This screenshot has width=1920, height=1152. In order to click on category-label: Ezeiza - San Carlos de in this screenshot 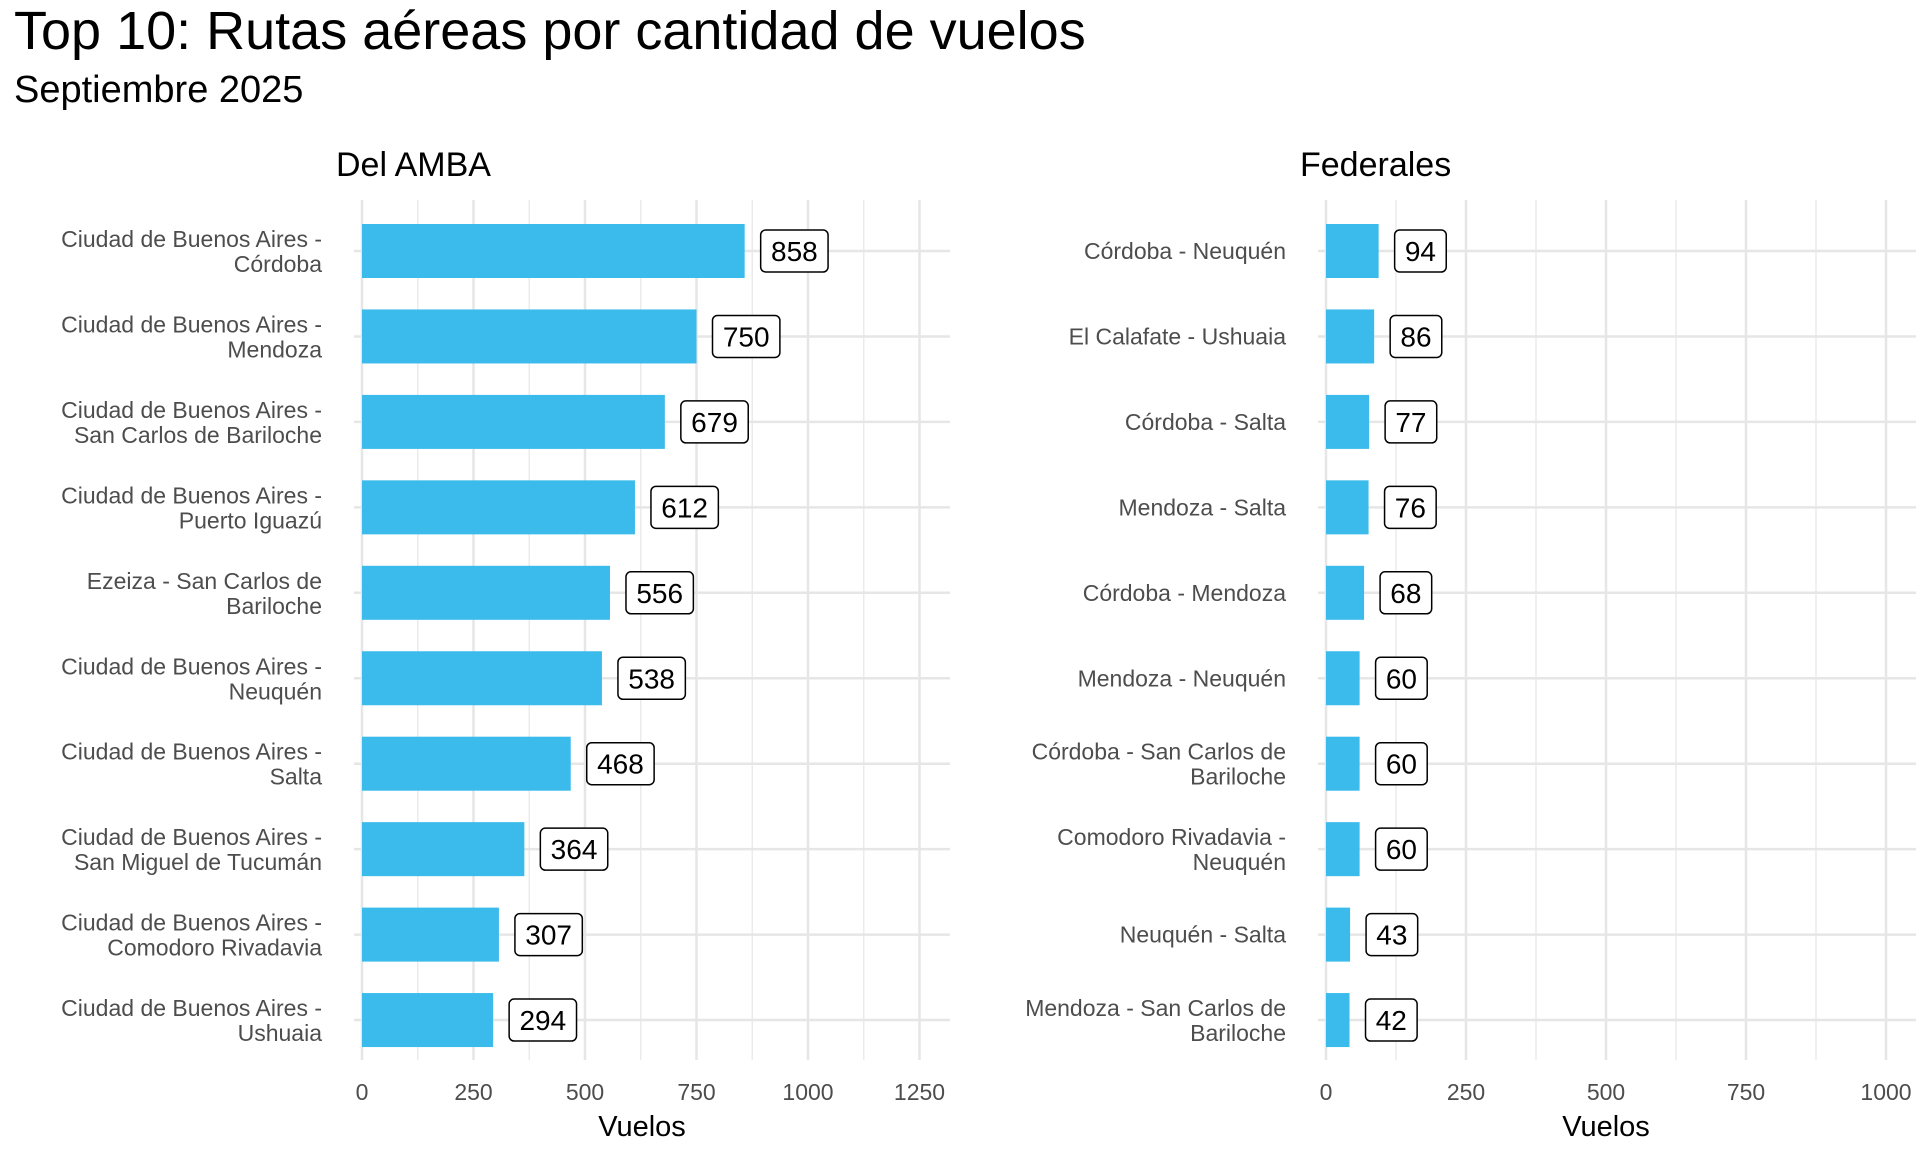, I will do `click(204, 581)`.